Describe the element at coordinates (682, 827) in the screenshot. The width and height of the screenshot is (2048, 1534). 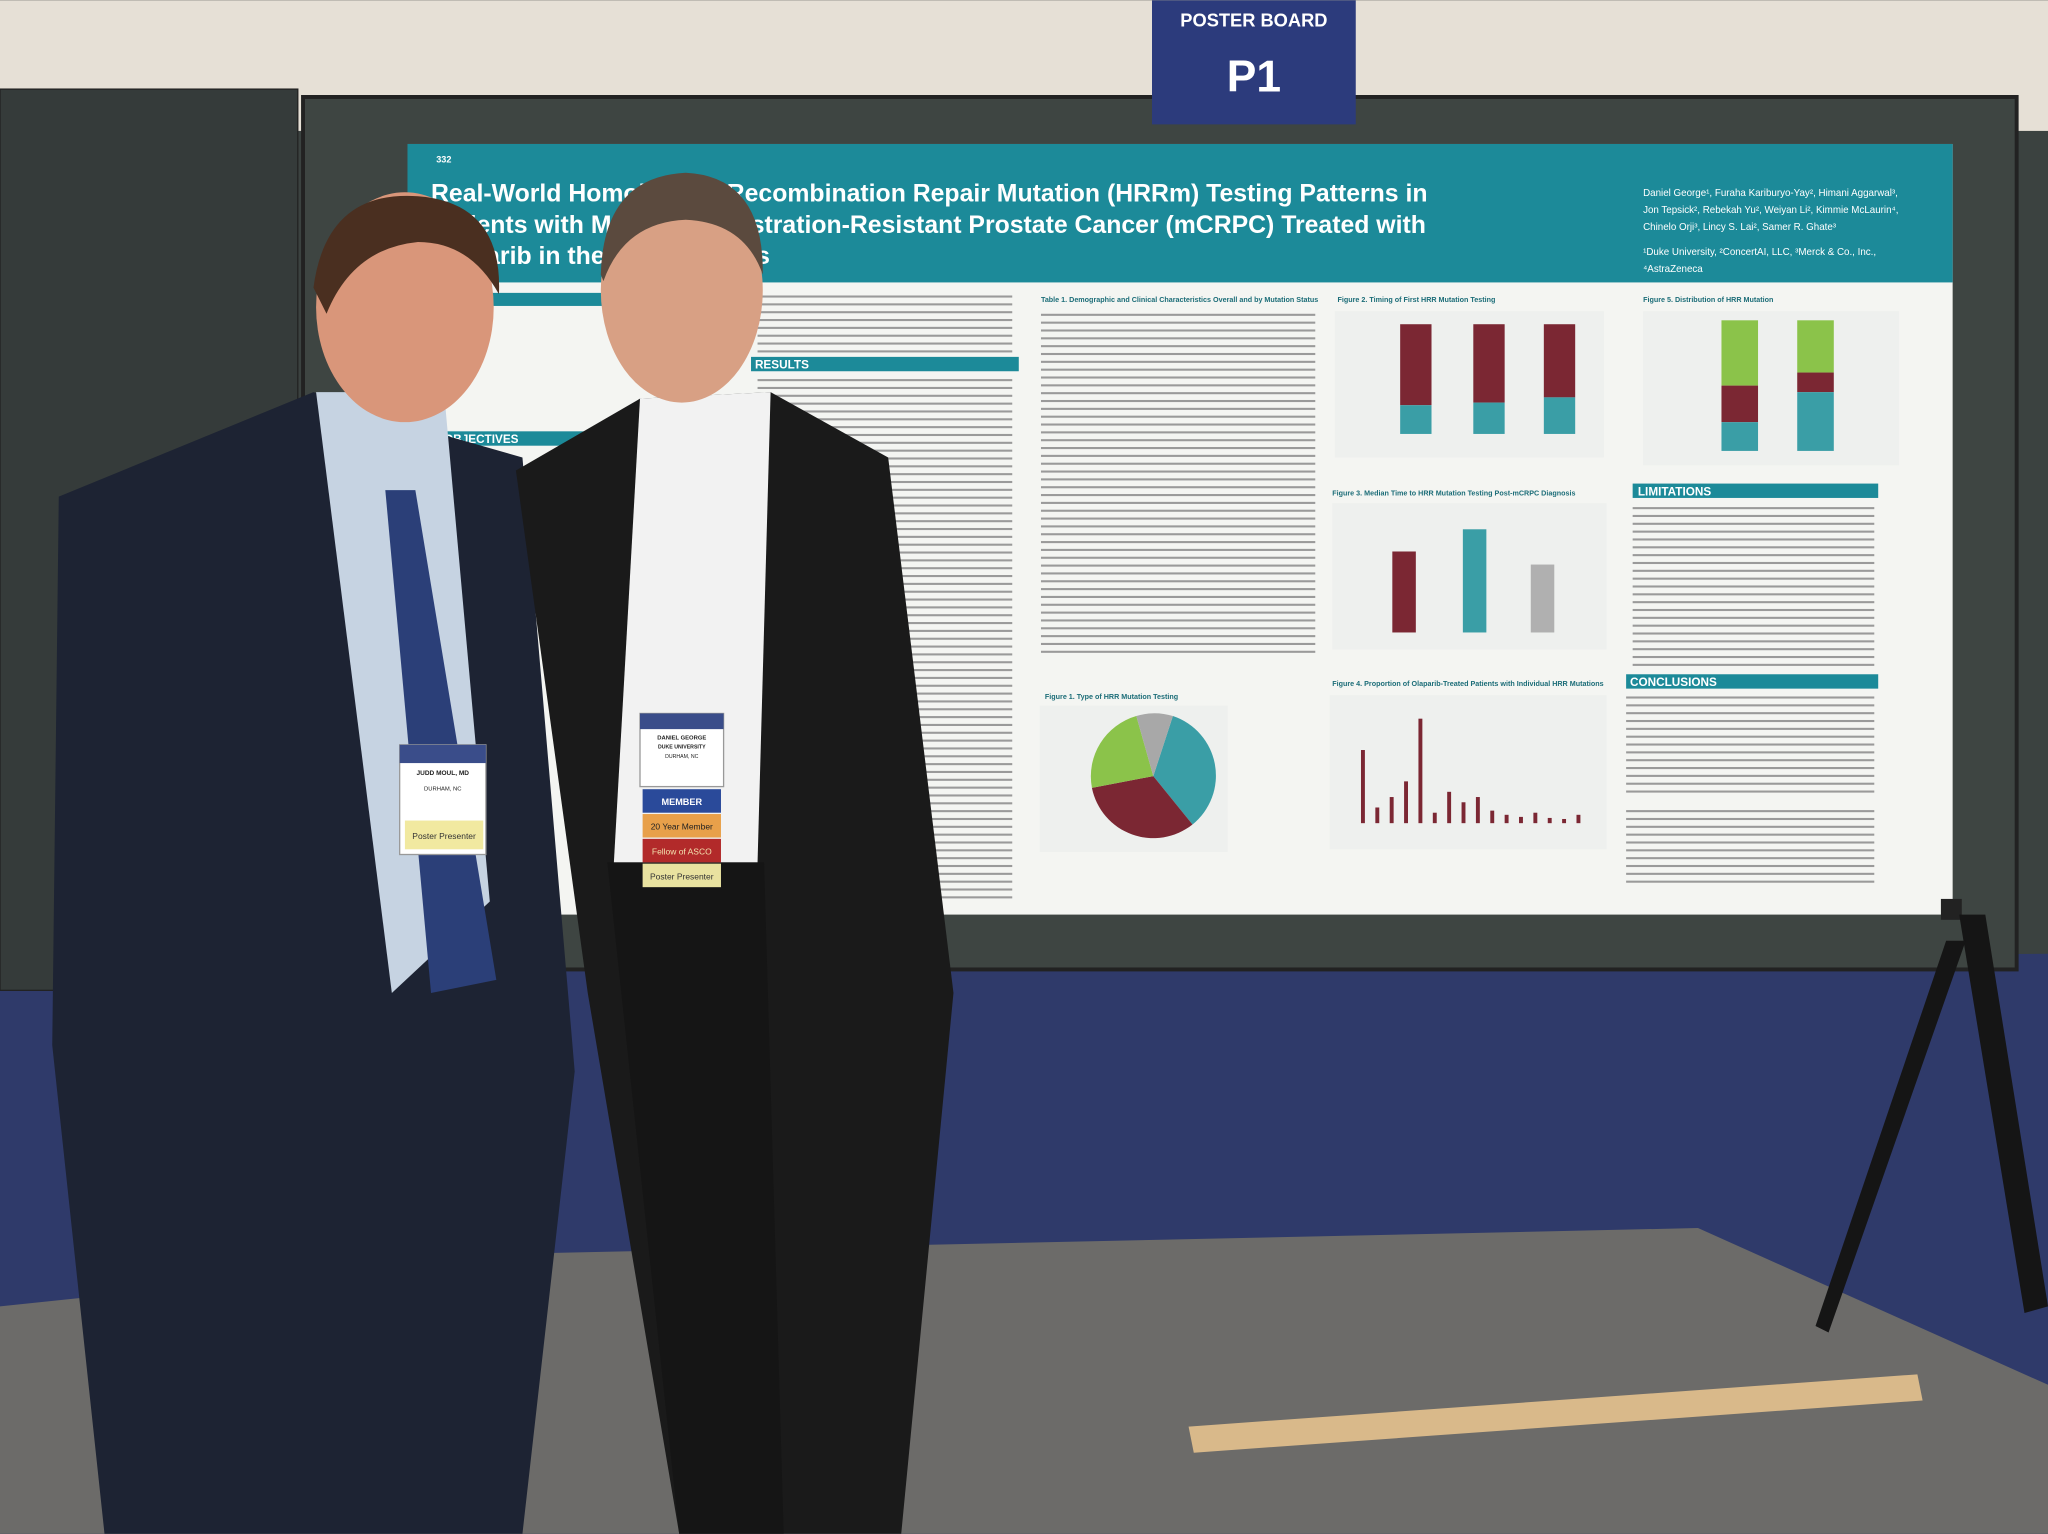
I see `ribbon-text: 20 Year Member` at that location.